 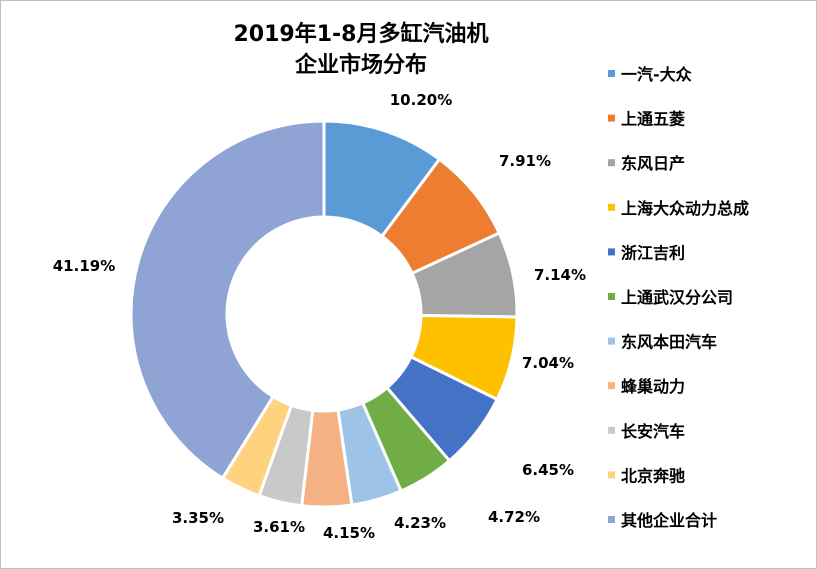 I want to click on slice-data-label: 3.35%, so click(x=198, y=518).